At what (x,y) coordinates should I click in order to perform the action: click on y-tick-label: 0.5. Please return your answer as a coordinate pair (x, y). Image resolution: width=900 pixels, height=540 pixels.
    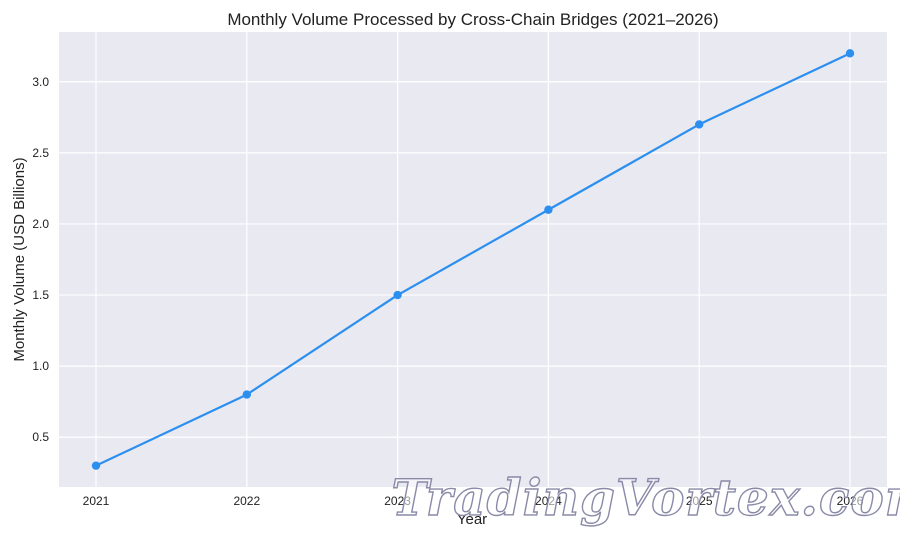
    Looking at the image, I should click on (40, 437).